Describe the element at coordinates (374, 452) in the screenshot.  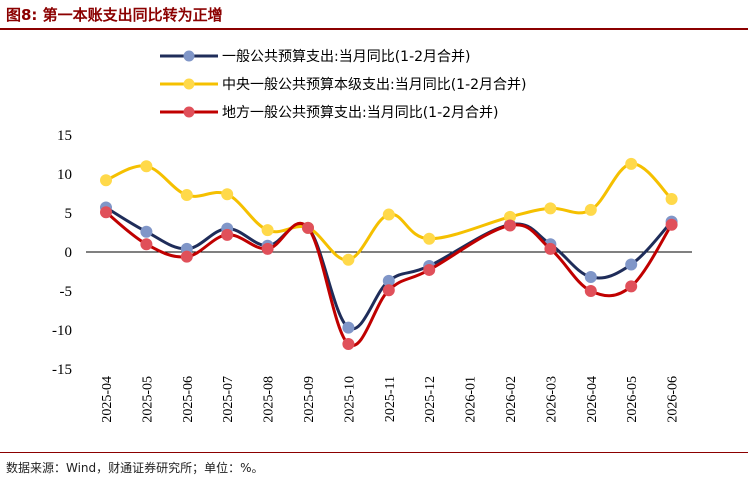
I see `source-rule` at that location.